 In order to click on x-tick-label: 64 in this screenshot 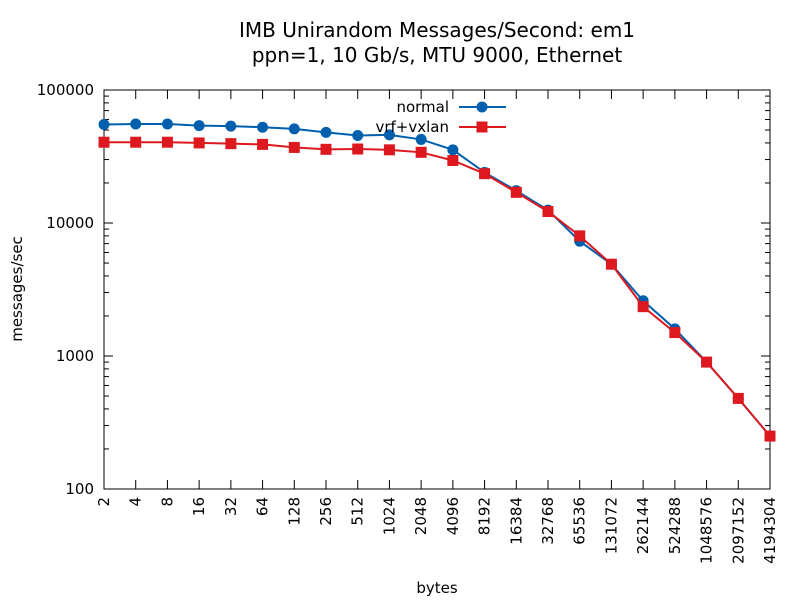, I will do `click(263, 506)`.